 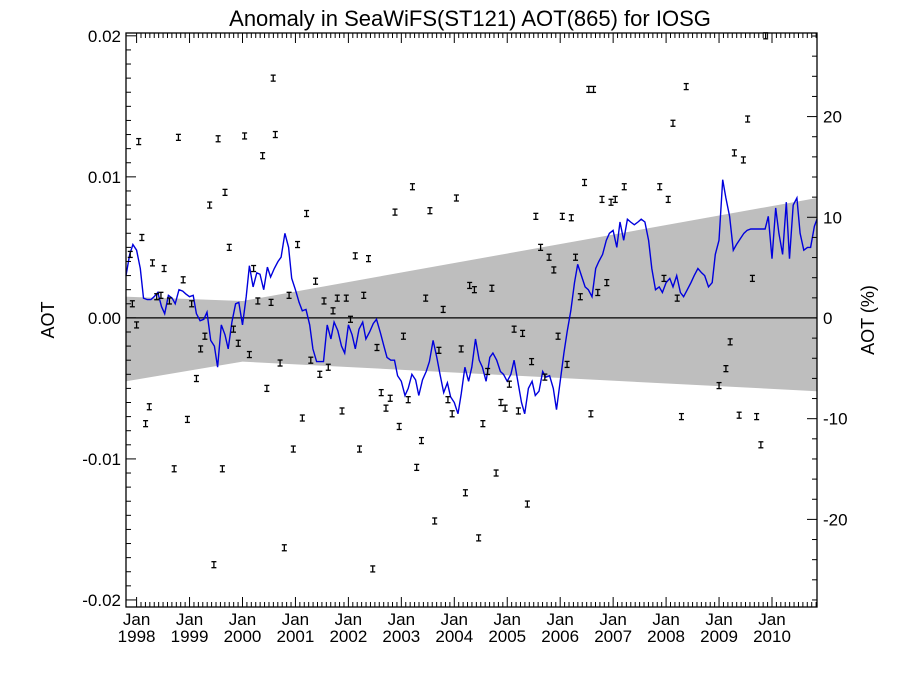 What do you see at coordinates (104, 318) in the screenshot?
I see `y-tick-label-left: 0.00` at bounding box center [104, 318].